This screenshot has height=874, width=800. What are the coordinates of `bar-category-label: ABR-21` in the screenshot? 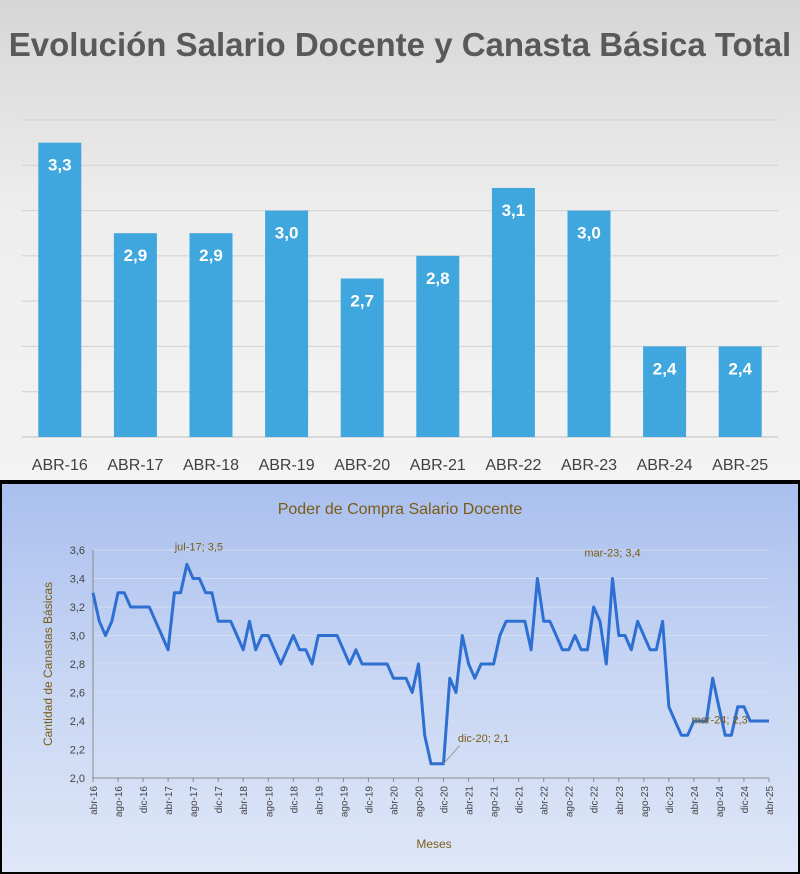 It's located at (438, 465).